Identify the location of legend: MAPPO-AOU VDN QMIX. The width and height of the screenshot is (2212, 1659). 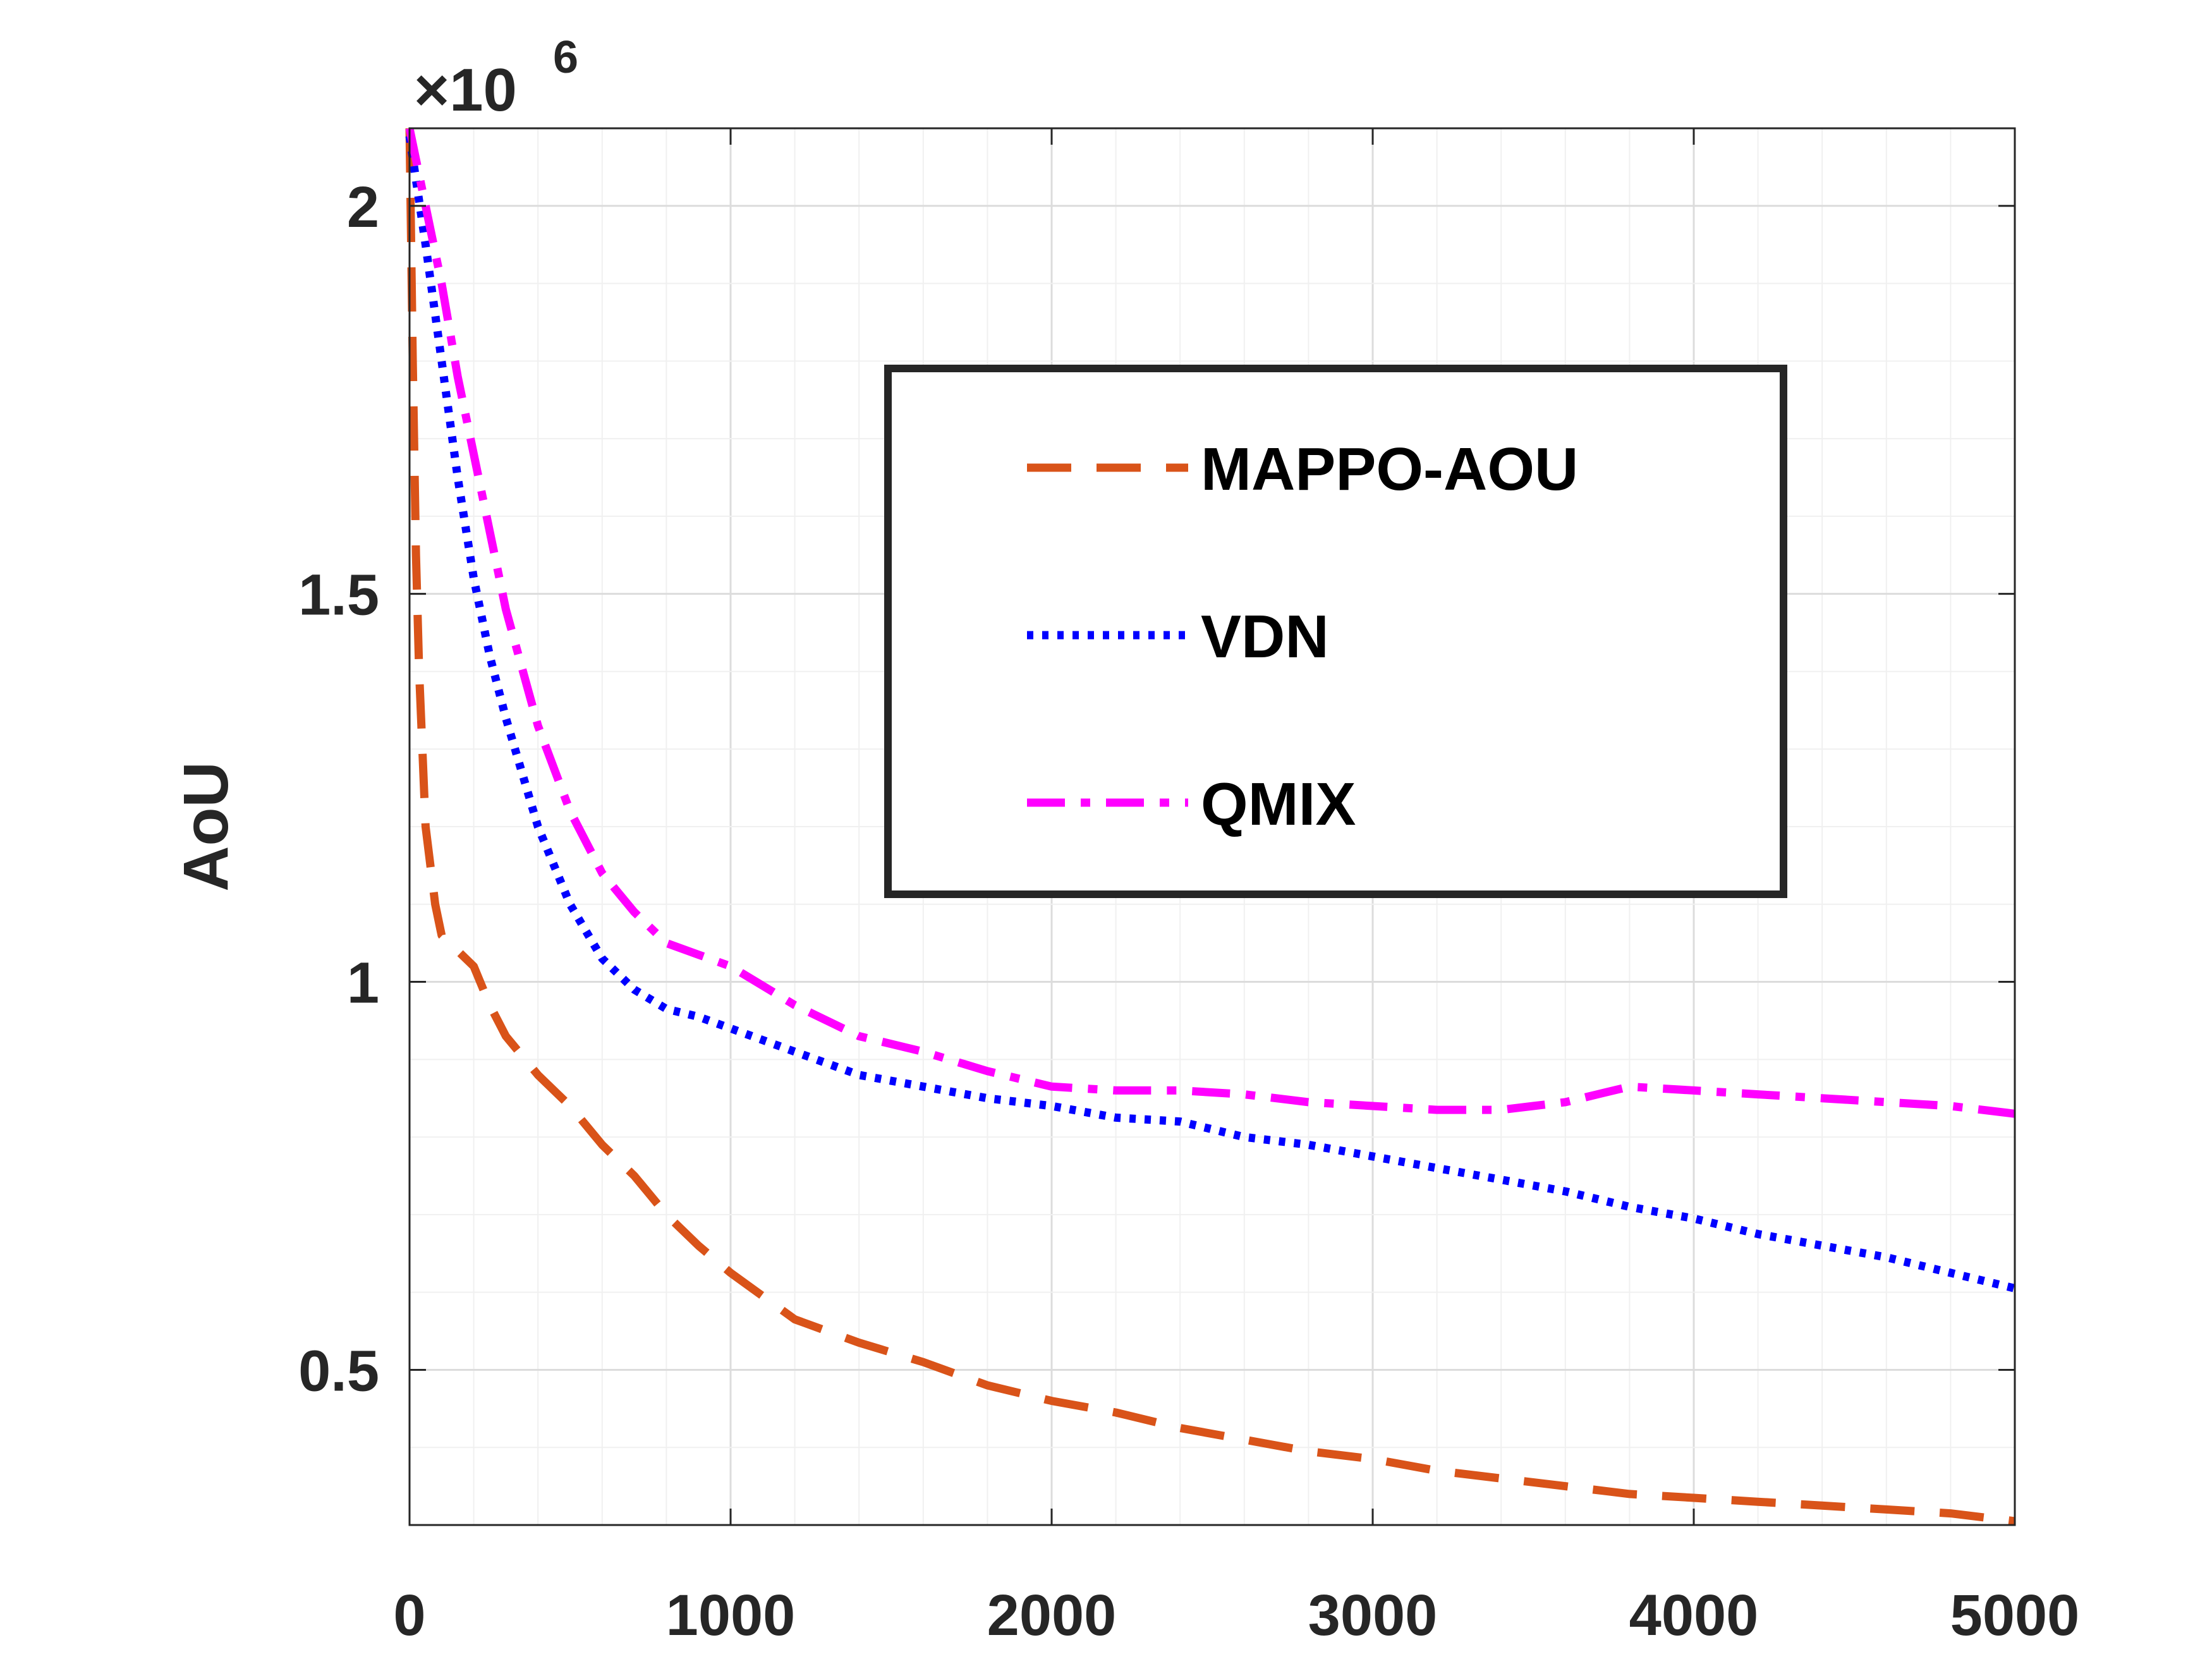
(1336, 631).